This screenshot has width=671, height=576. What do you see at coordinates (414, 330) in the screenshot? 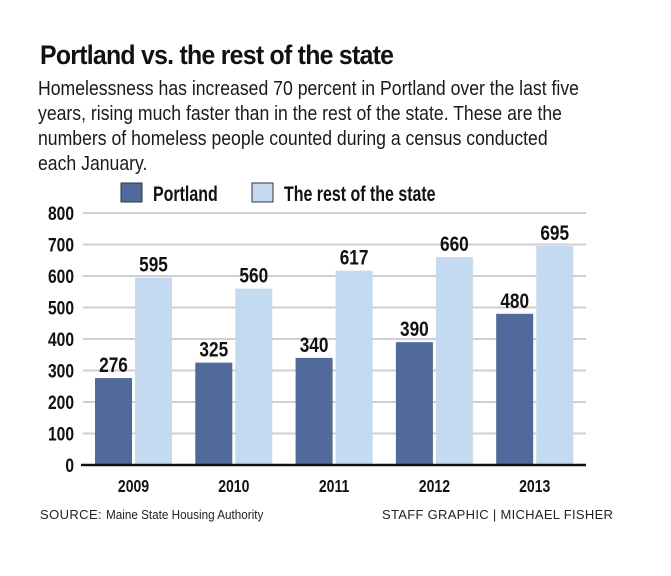
I see `data-label: 390` at bounding box center [414, 330].